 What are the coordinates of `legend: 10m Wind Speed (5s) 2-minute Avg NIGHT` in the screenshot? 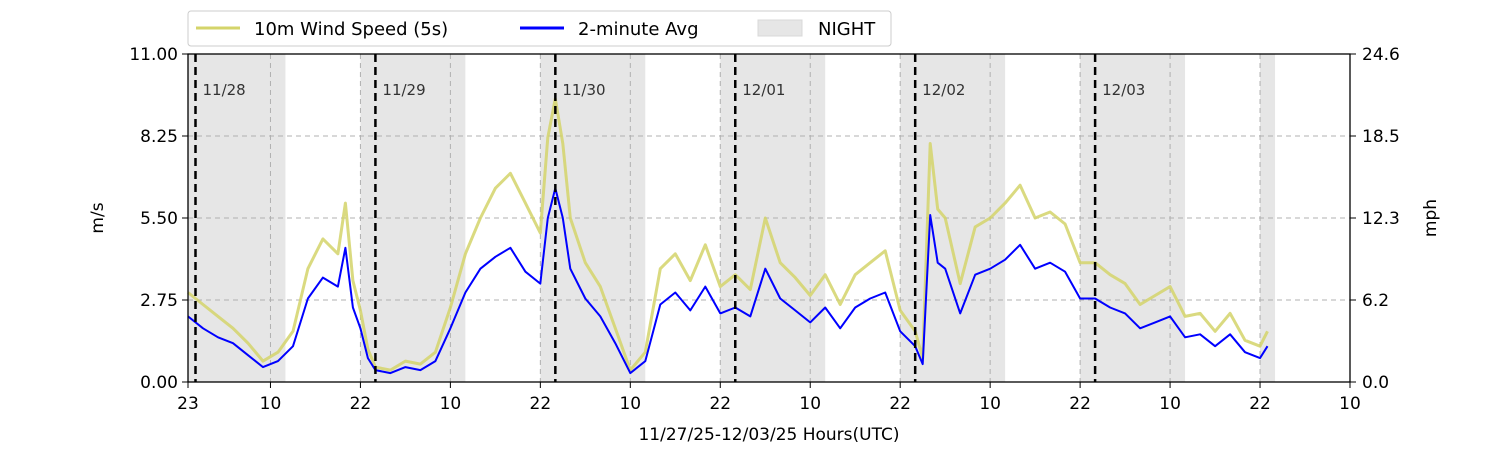 It's located at (539, 28).